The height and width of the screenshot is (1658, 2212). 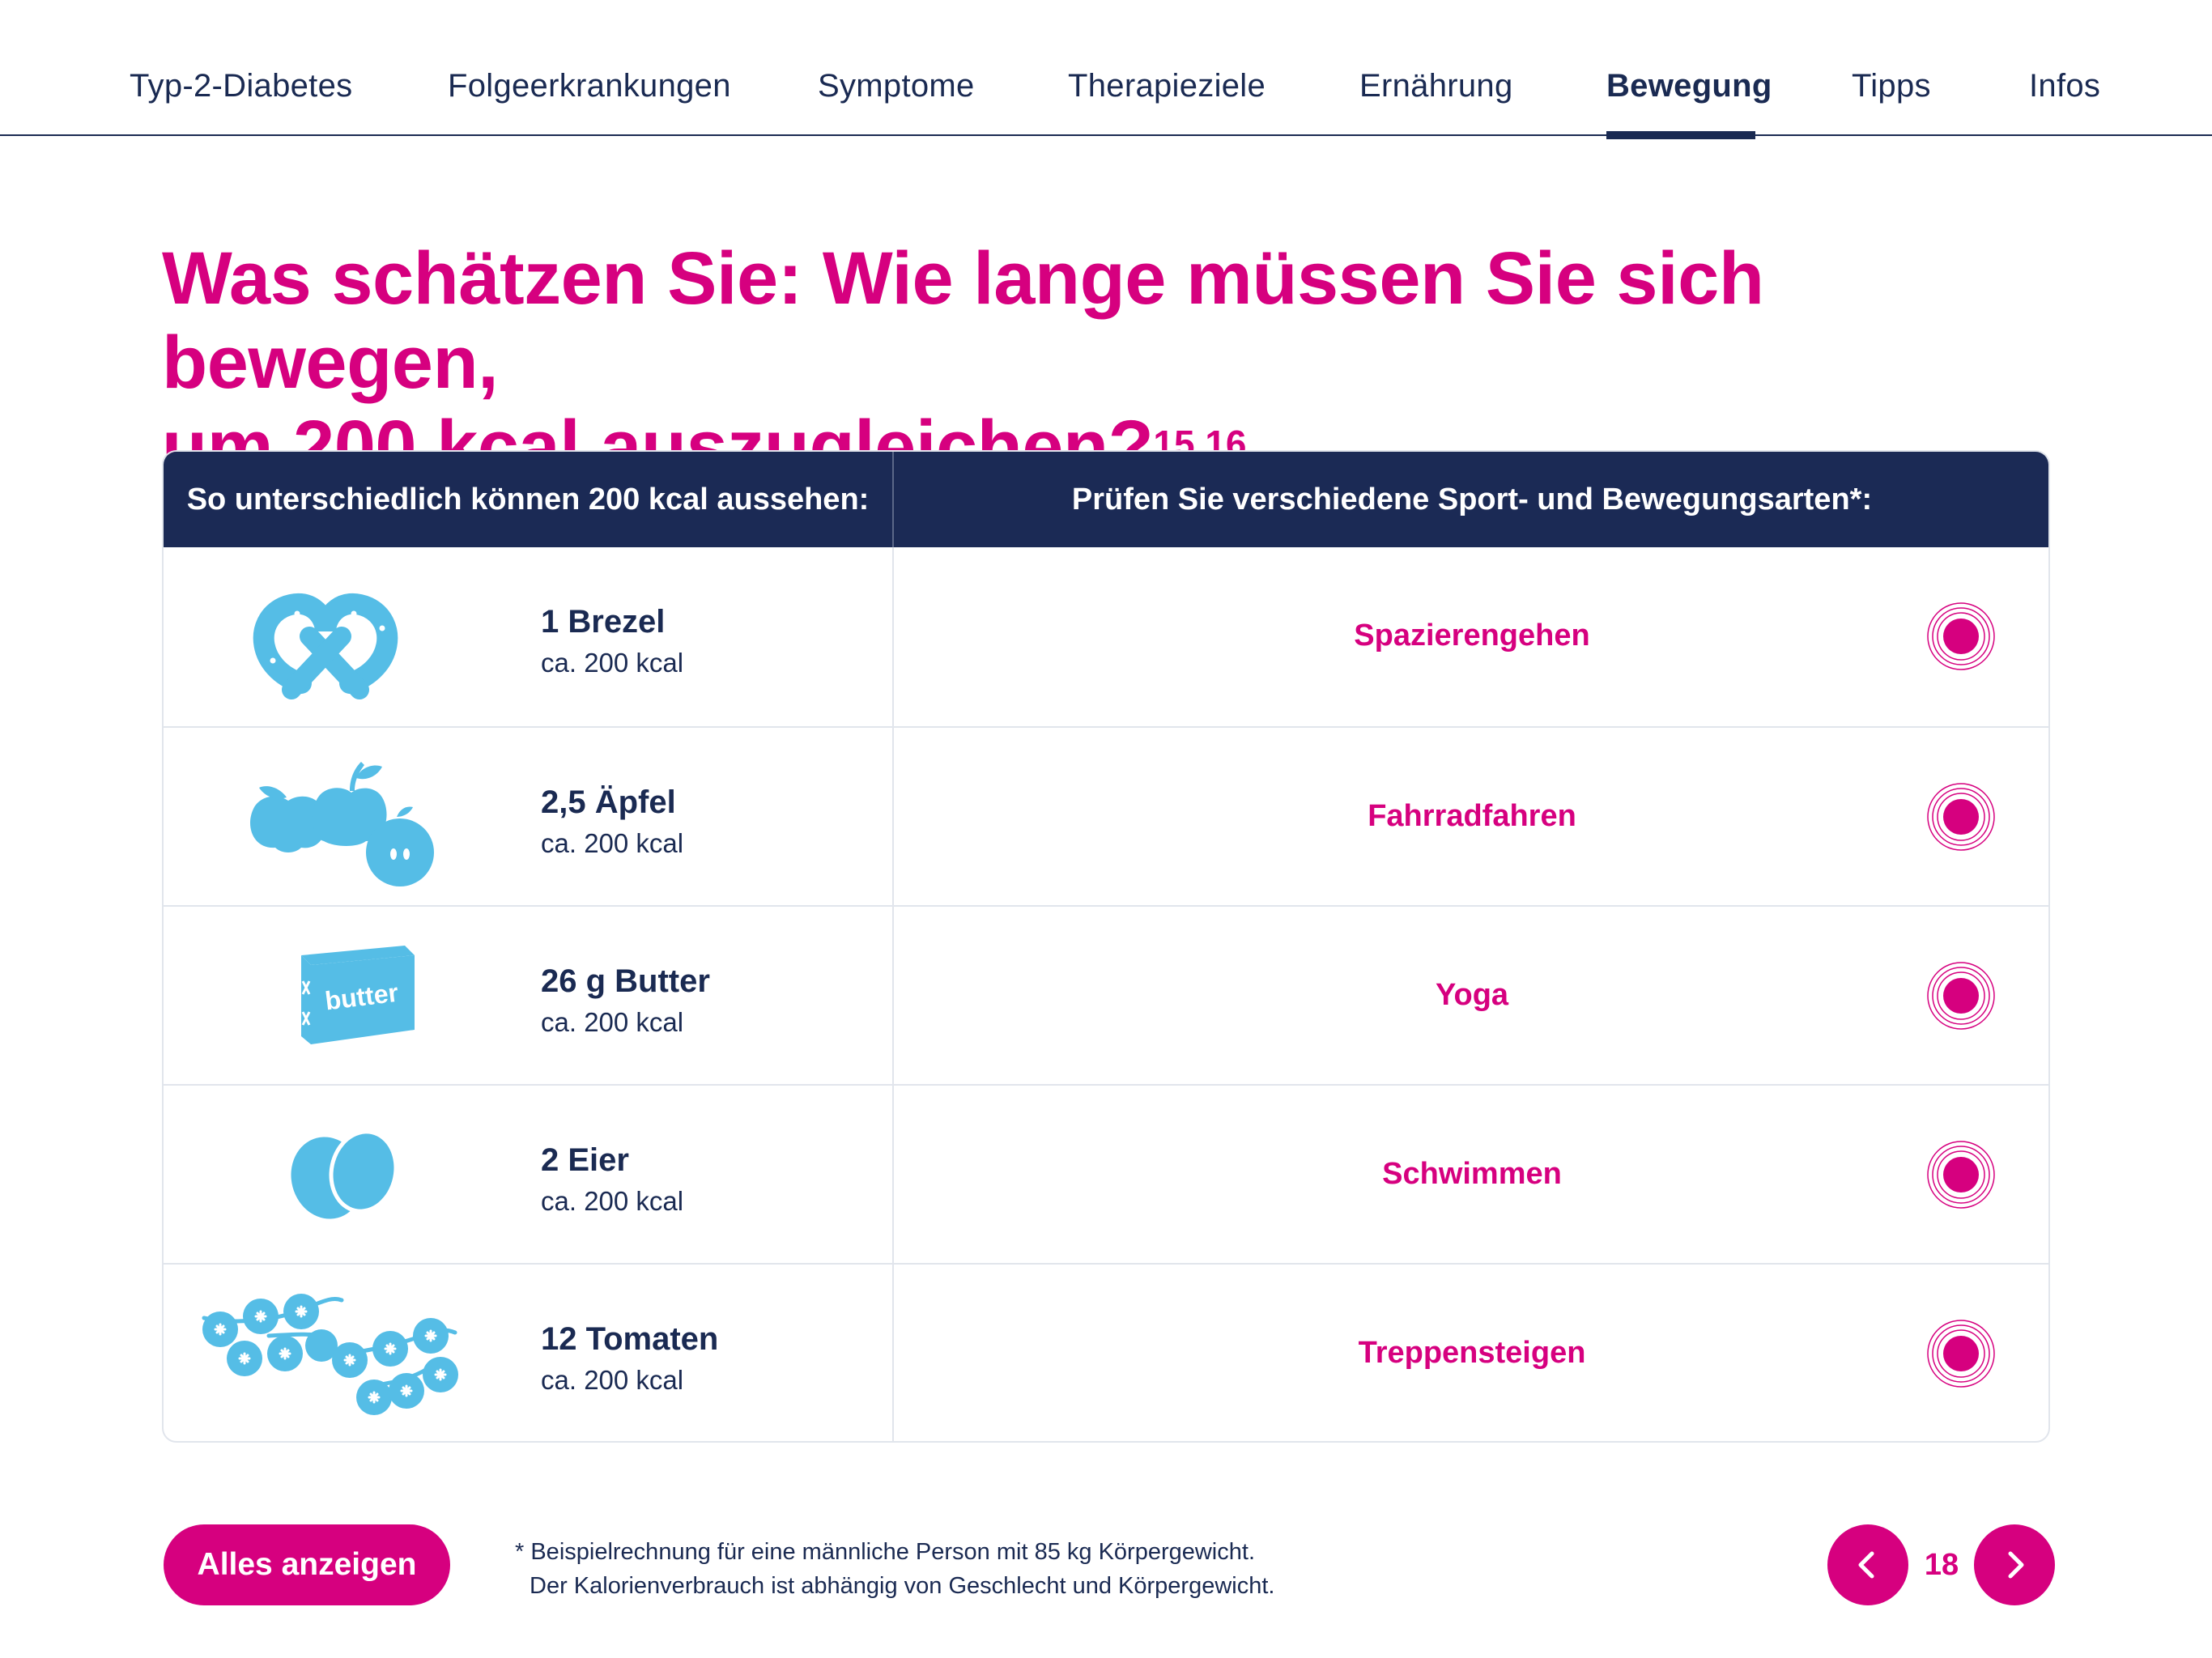 I want to click on activity-yoga: Yoga, so click(x=1472, y=995).